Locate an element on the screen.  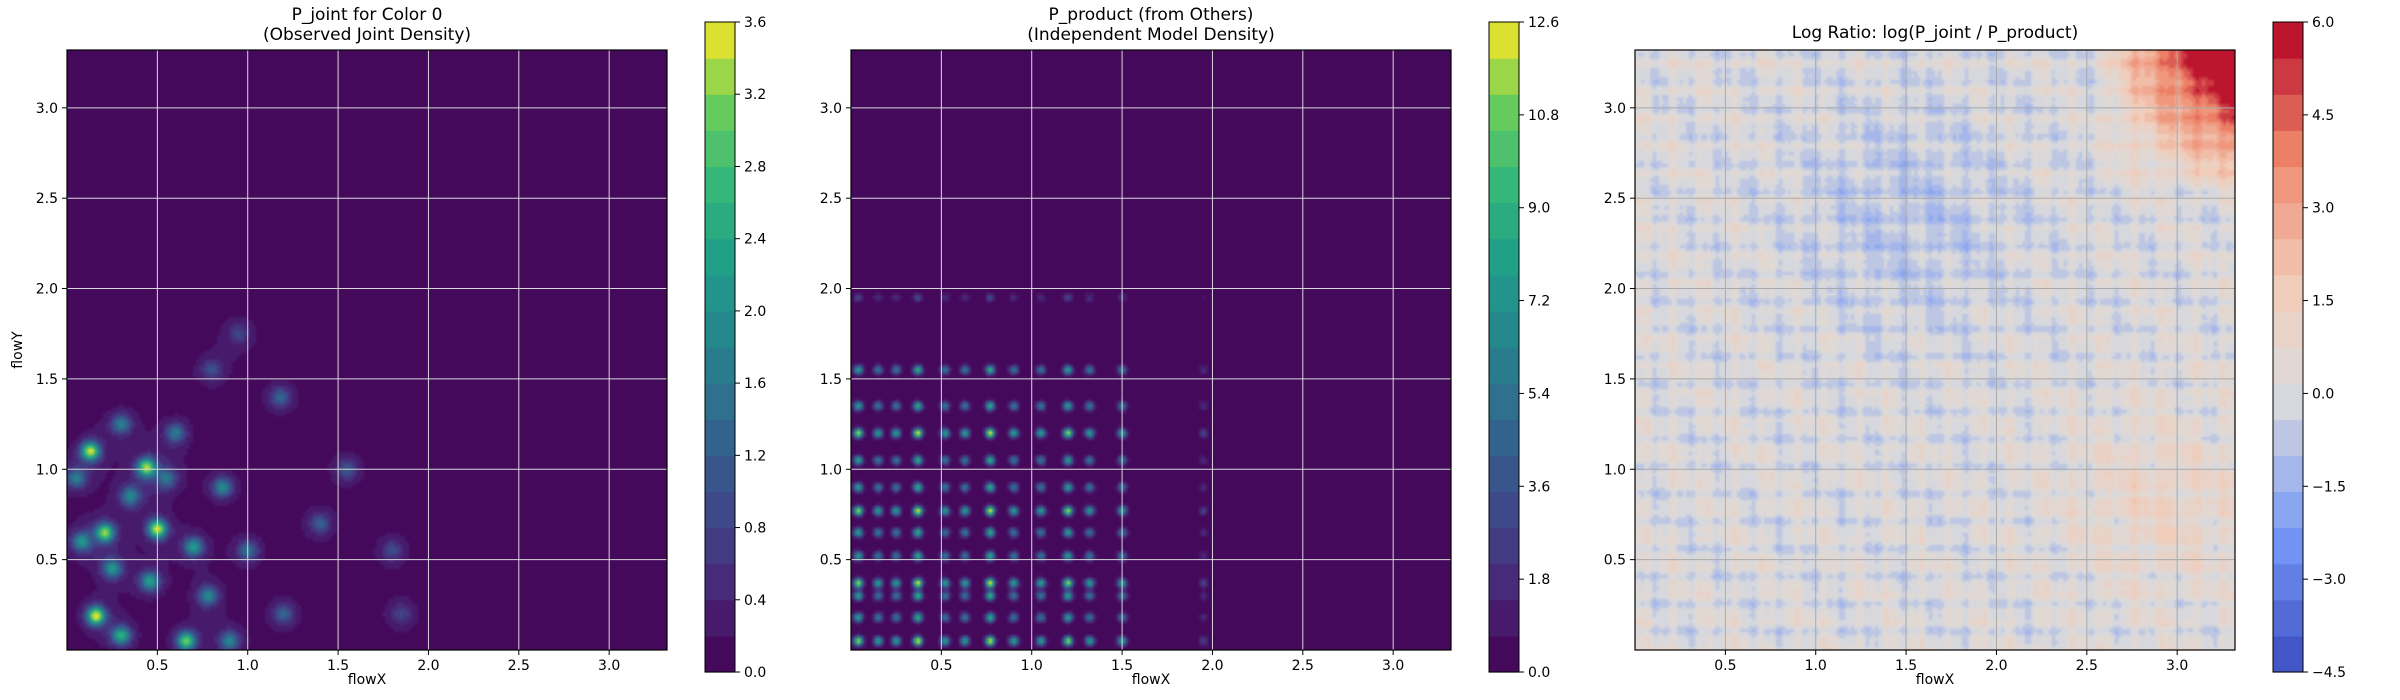
colorbar-tick-label: 1.5 is located at coordinates (2323, 302).